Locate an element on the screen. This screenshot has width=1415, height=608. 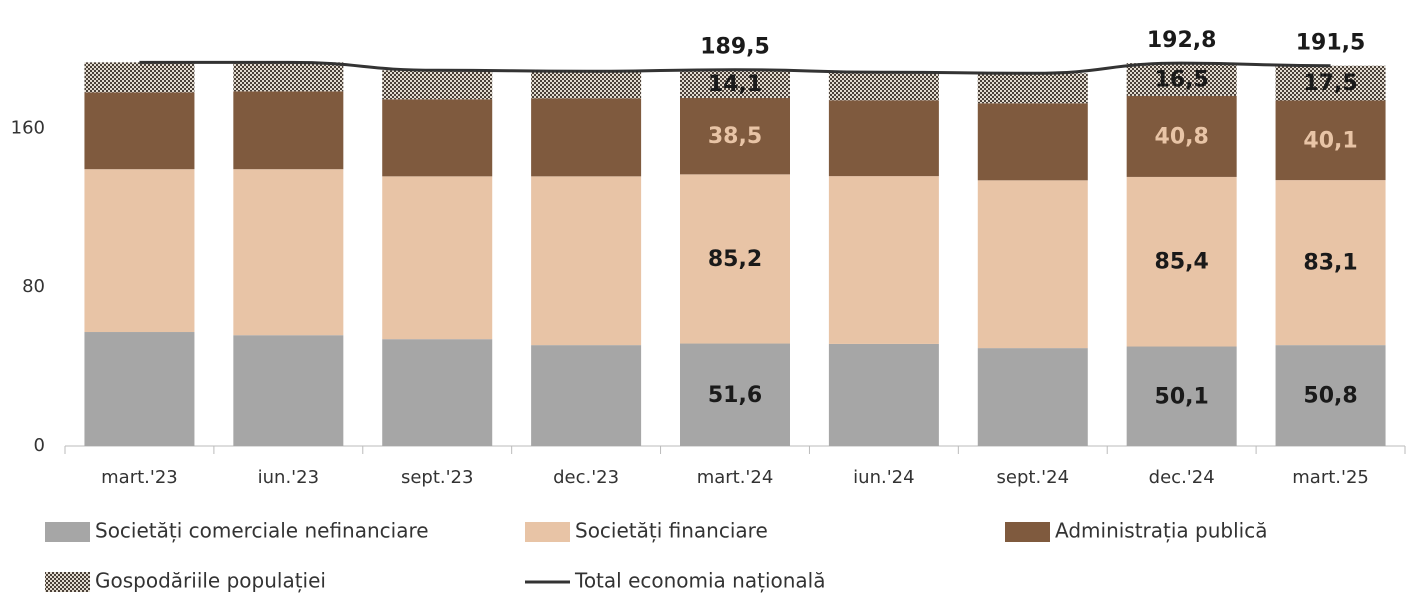
y-tick-label: 0 is located at coordinates (39, 445).